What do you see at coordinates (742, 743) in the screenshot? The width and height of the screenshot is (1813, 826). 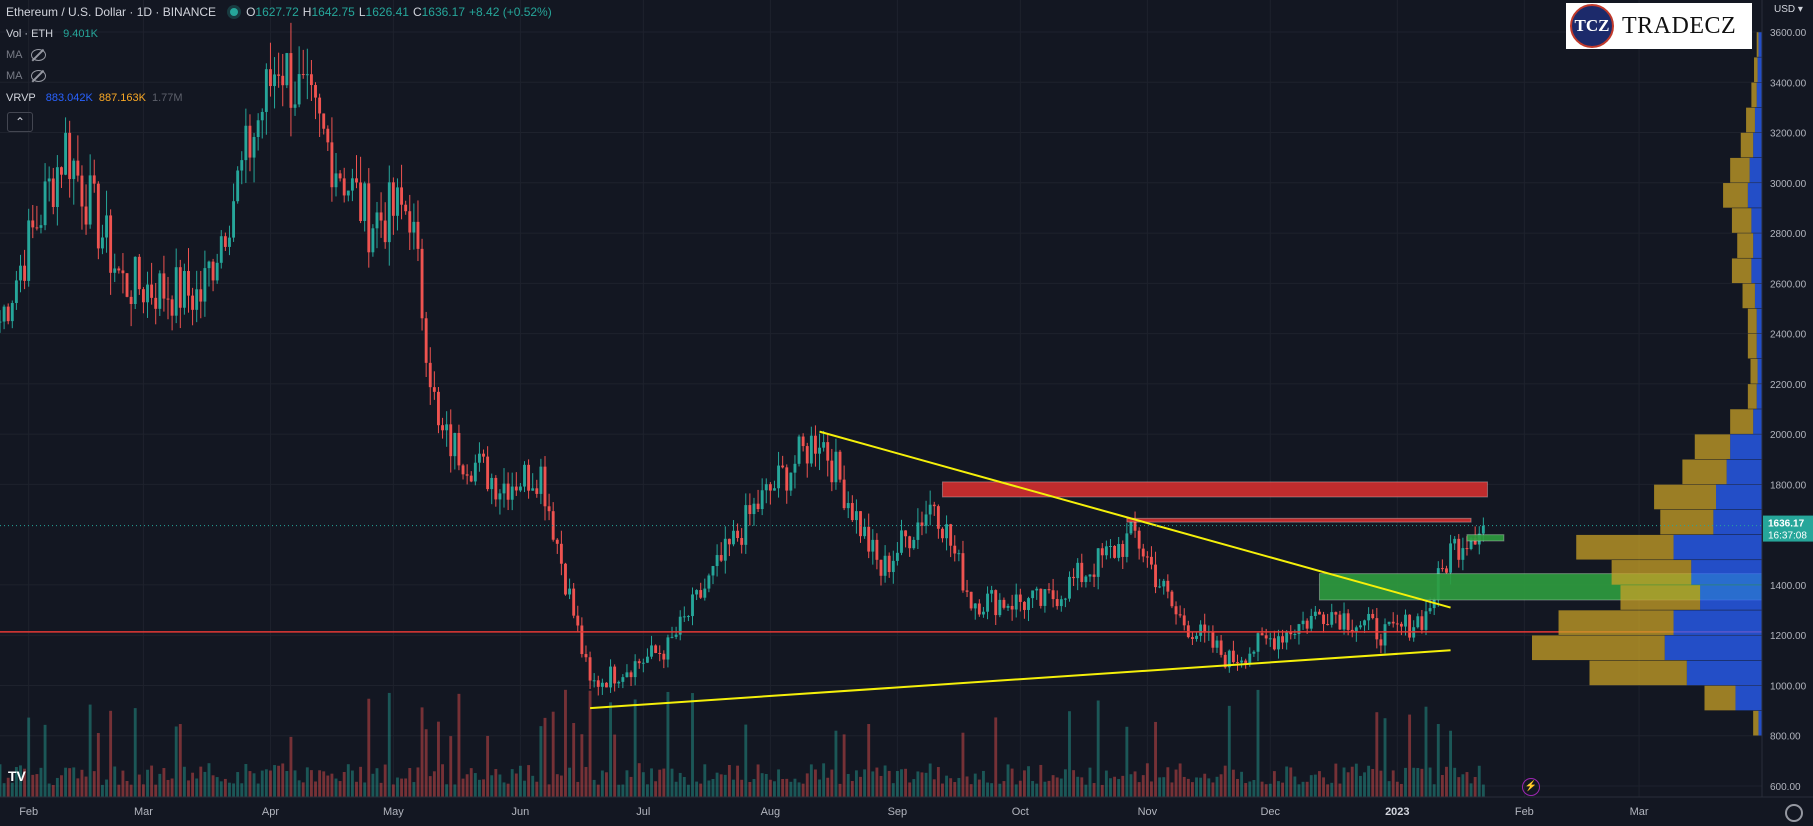 I see `volume-bars` at bounding box center [742, 743].